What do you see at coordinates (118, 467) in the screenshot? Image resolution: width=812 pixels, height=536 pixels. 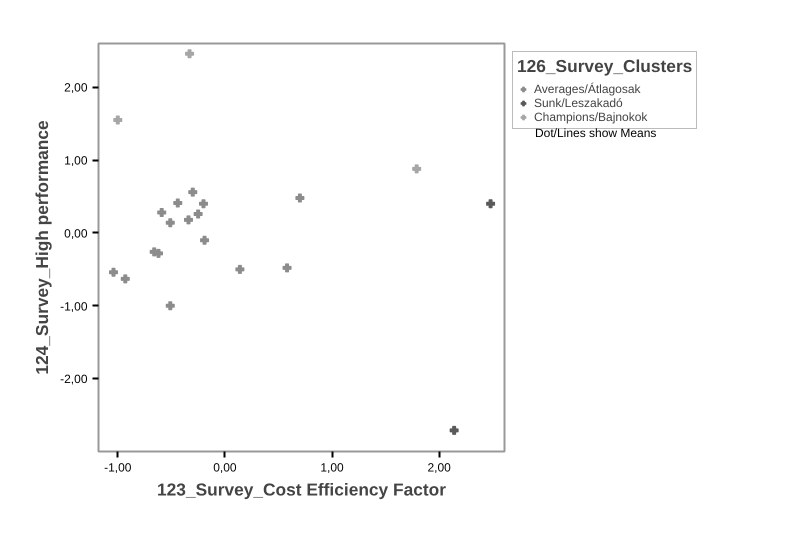 I see `x-tick-label: -1,00` at bounding box center [118, 467].